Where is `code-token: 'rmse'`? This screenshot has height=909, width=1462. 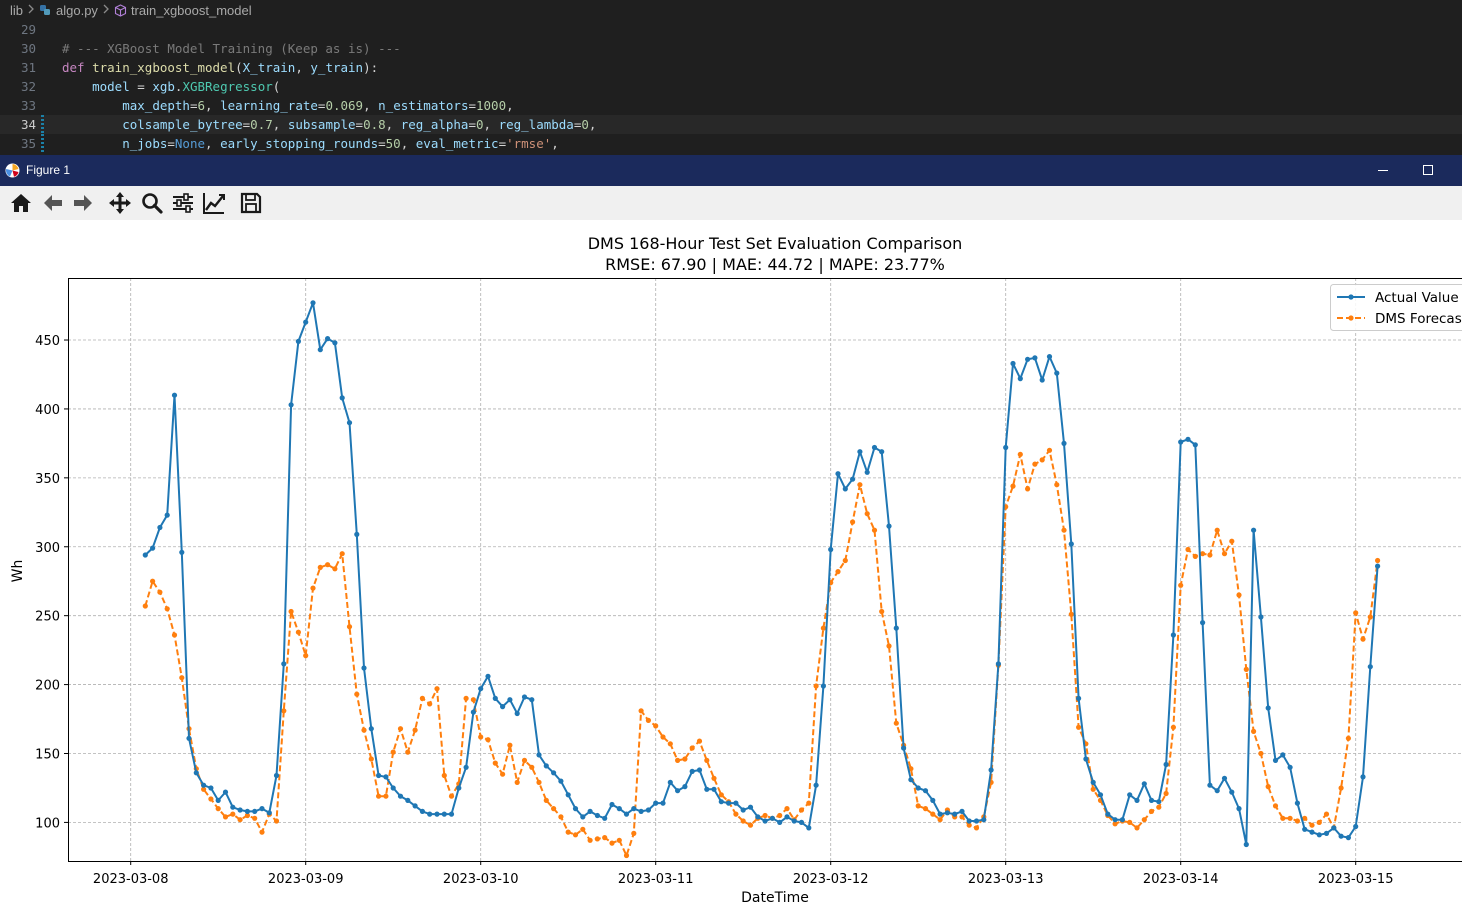 code-token: 'rmse' is located at coordinates (529, 143).